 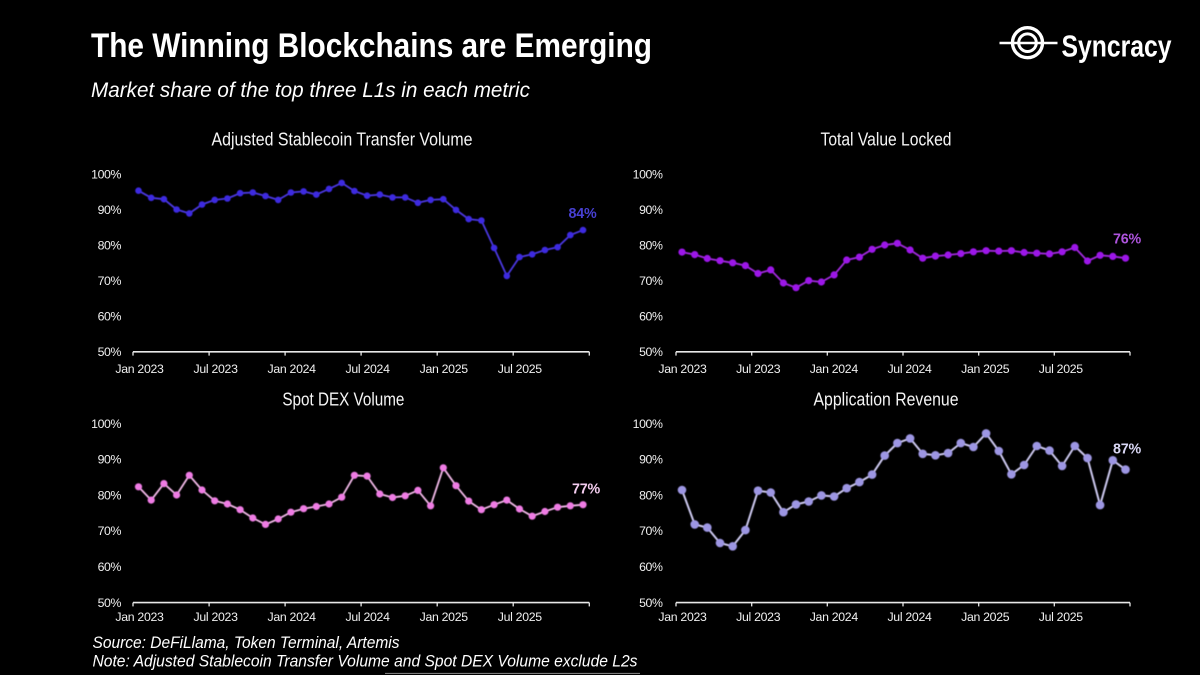 I want to click on svg-text: 77%, so click(x=586, y=490).